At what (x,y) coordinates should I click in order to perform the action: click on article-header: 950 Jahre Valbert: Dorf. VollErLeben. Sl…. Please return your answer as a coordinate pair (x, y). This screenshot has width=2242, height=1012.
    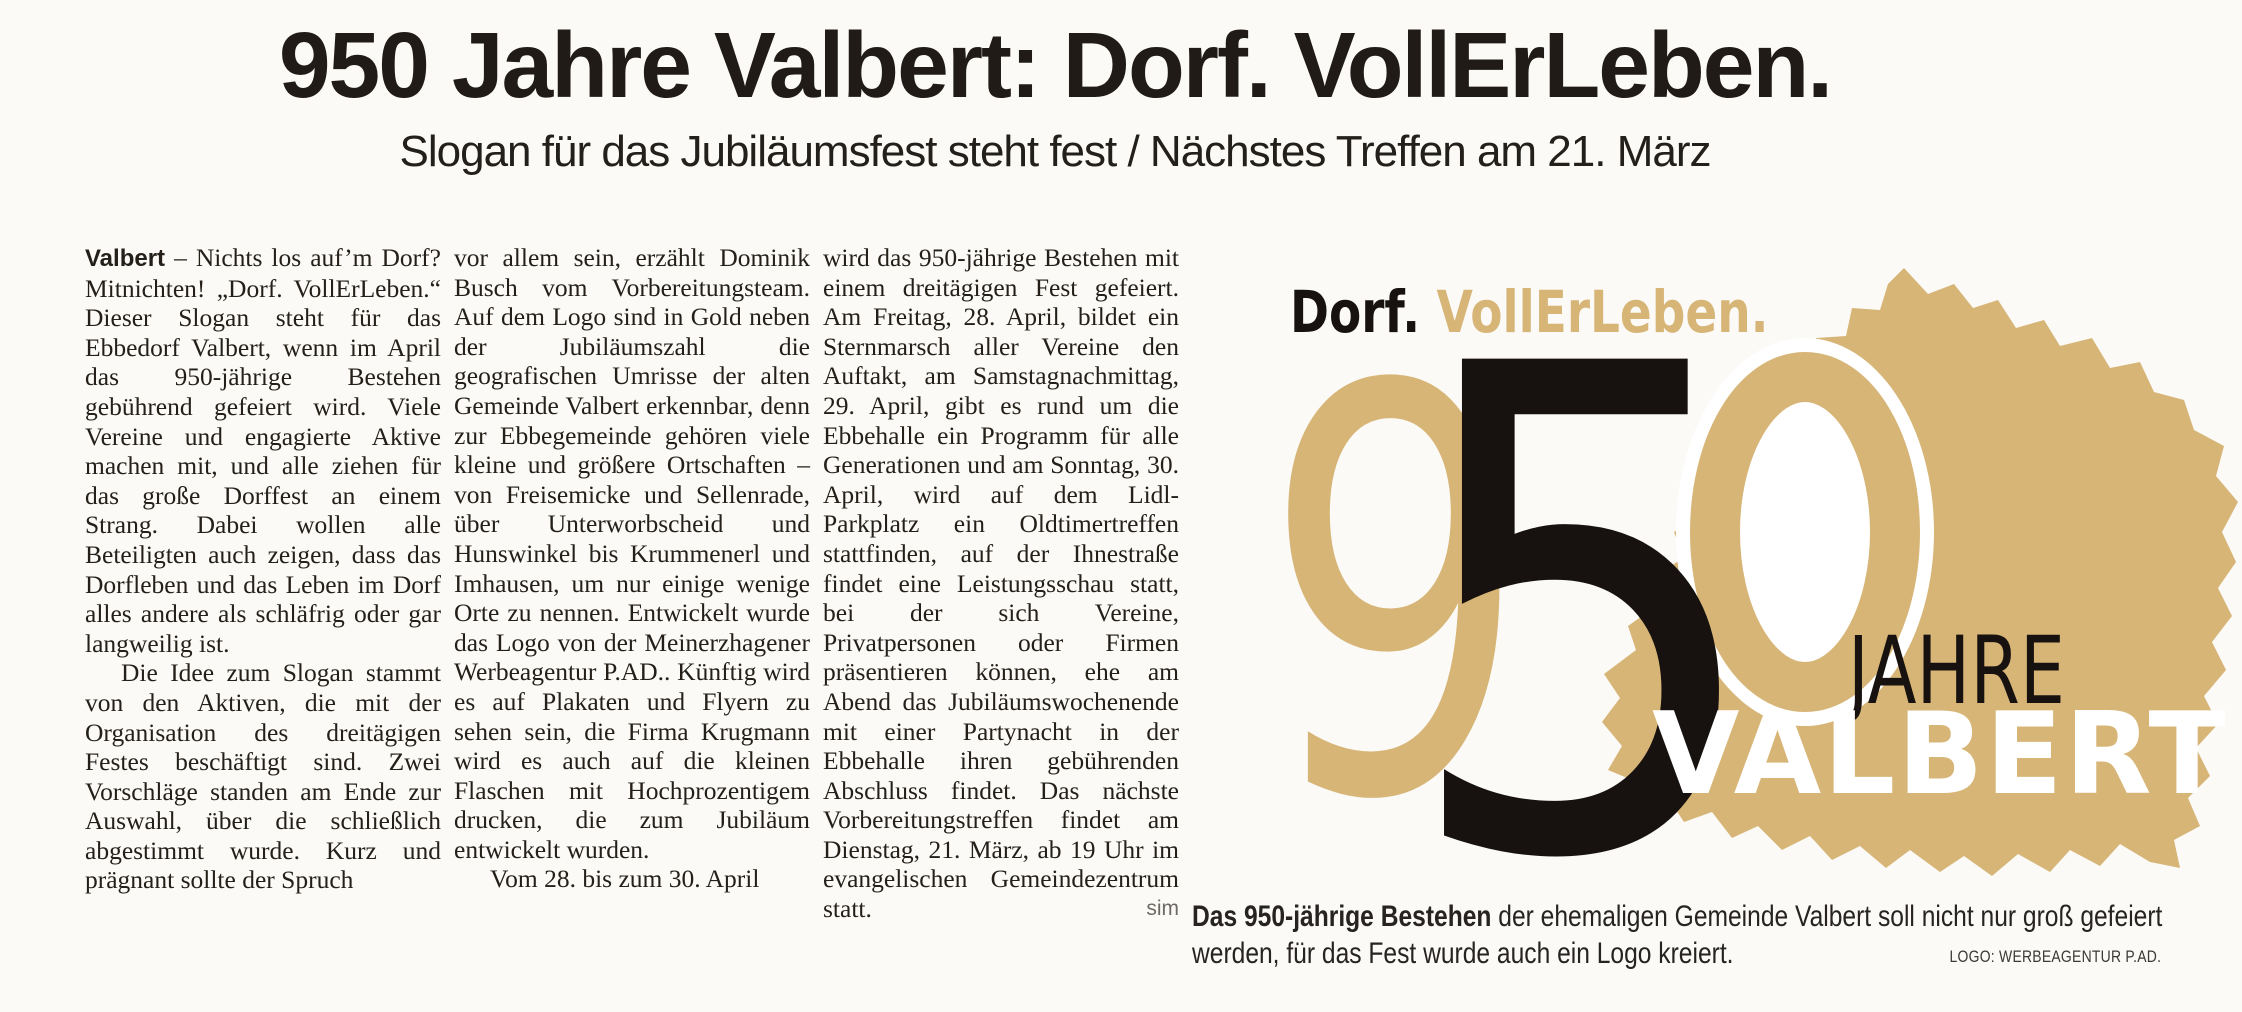
    Looking at the image, I should click on (1055, 97).